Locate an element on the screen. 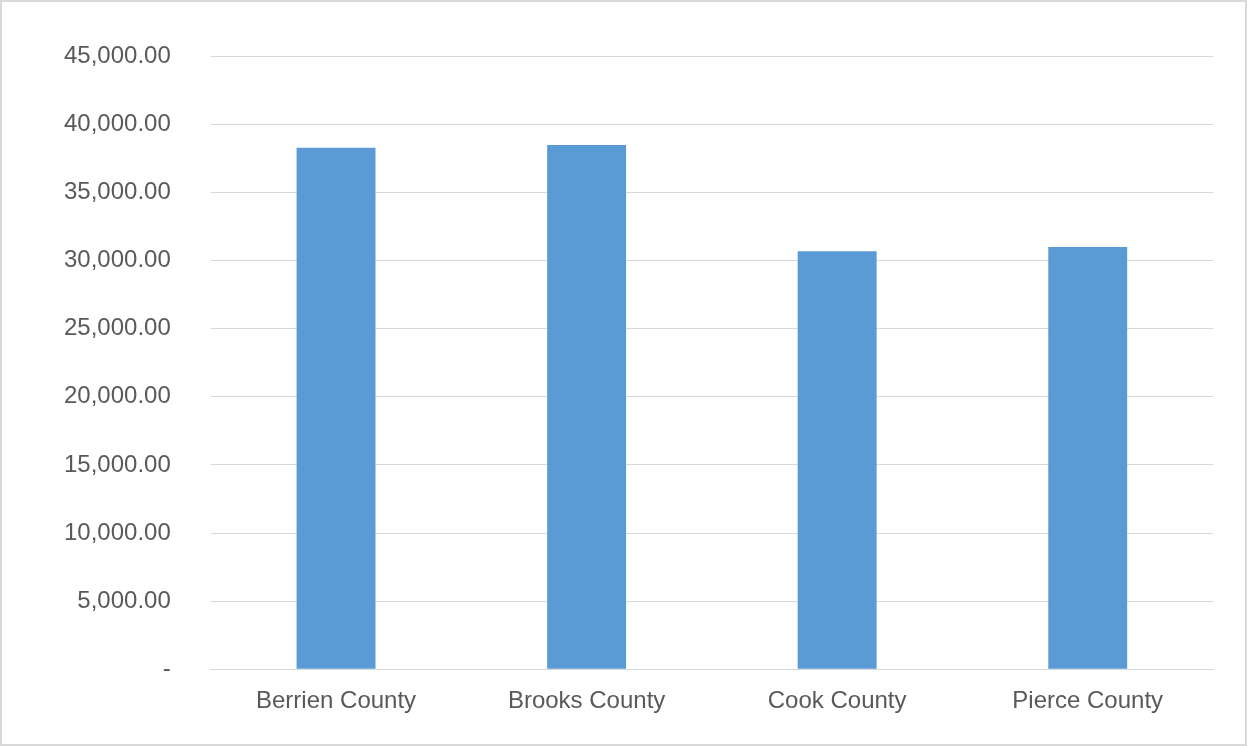  y-tick-label: - is located at coordinates (166, 667).